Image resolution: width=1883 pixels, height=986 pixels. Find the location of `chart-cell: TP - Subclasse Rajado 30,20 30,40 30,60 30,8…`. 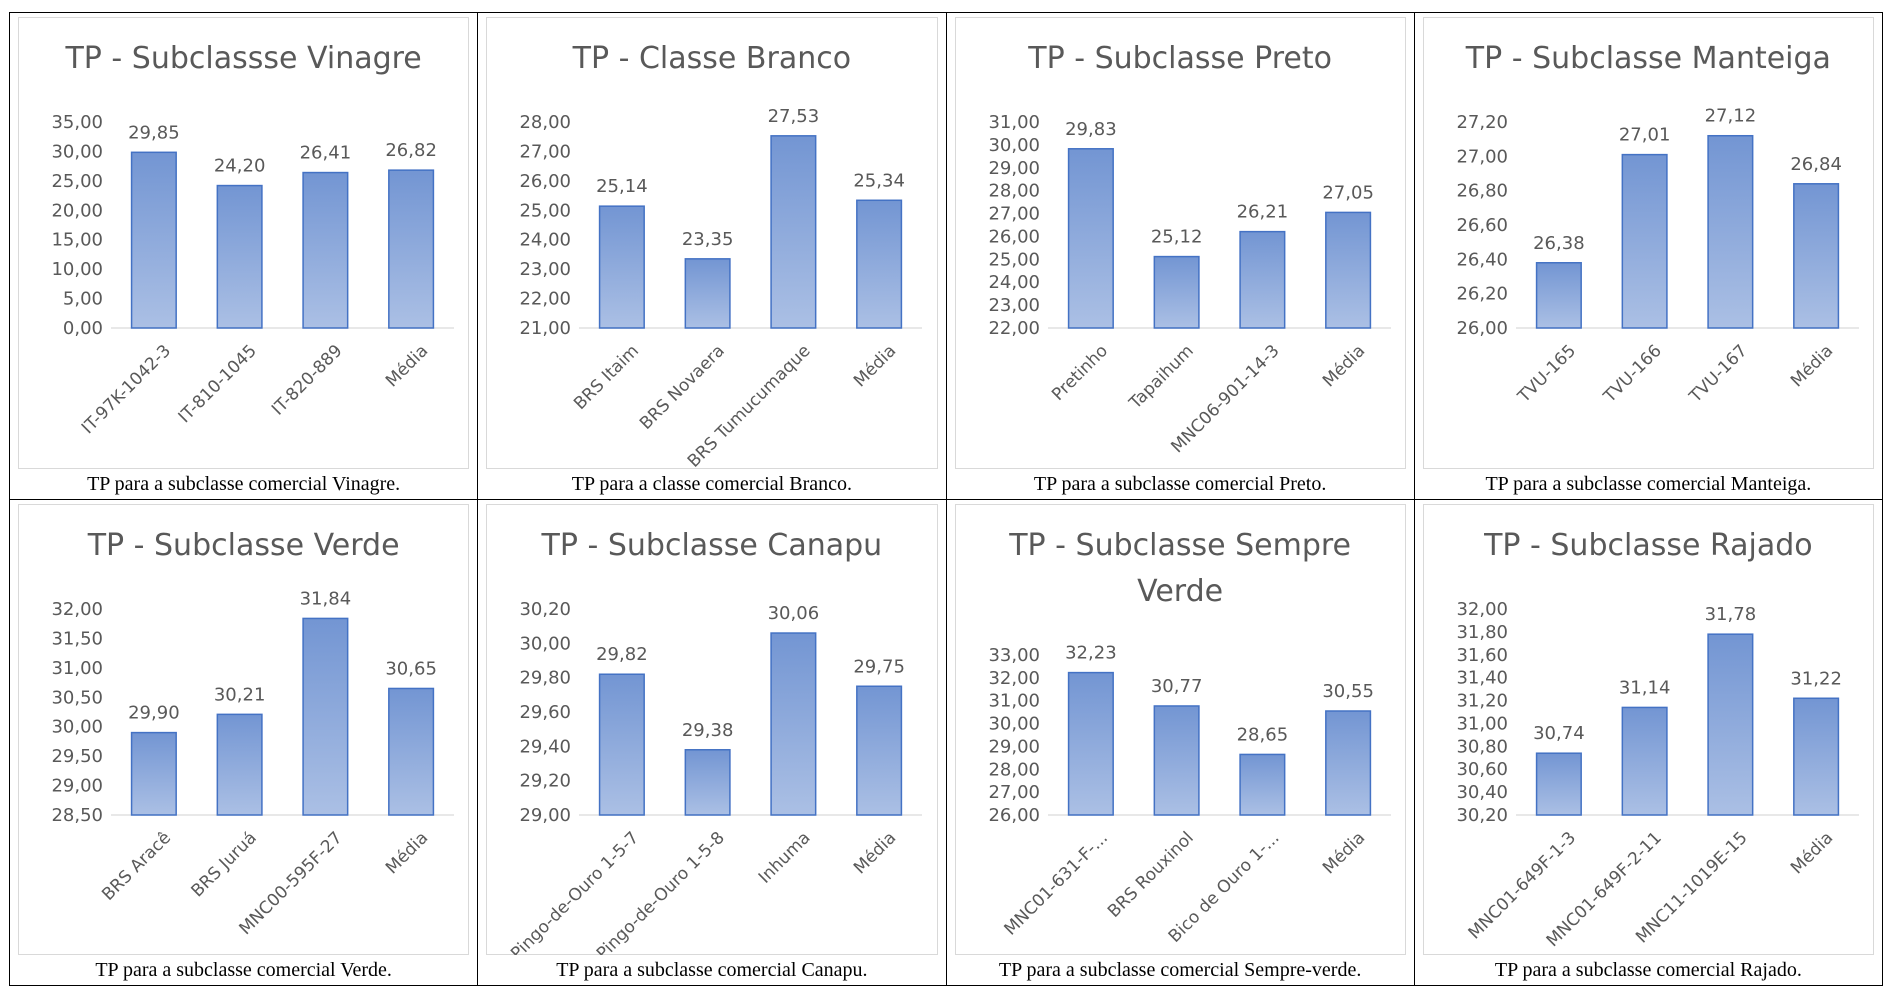

chart-cell: TP - Subclasse Rajado 30,20 30,40 30,60 30,8… is located at coordinates (1648, 742).